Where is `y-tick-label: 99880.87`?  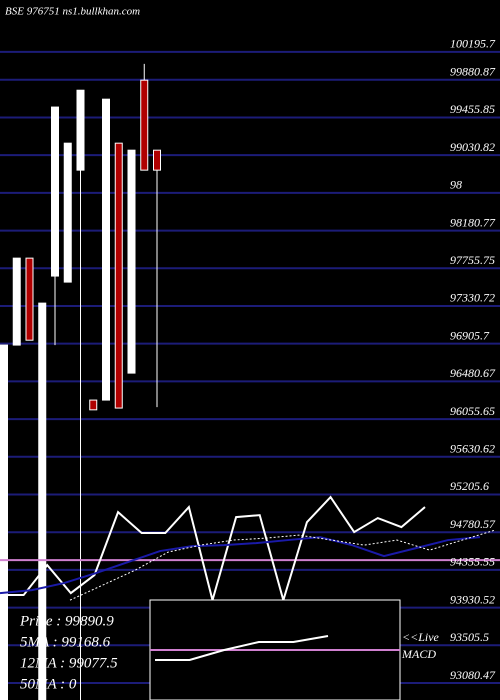
y-tick-label: 99880.87 is located at coordinates (473, 72).